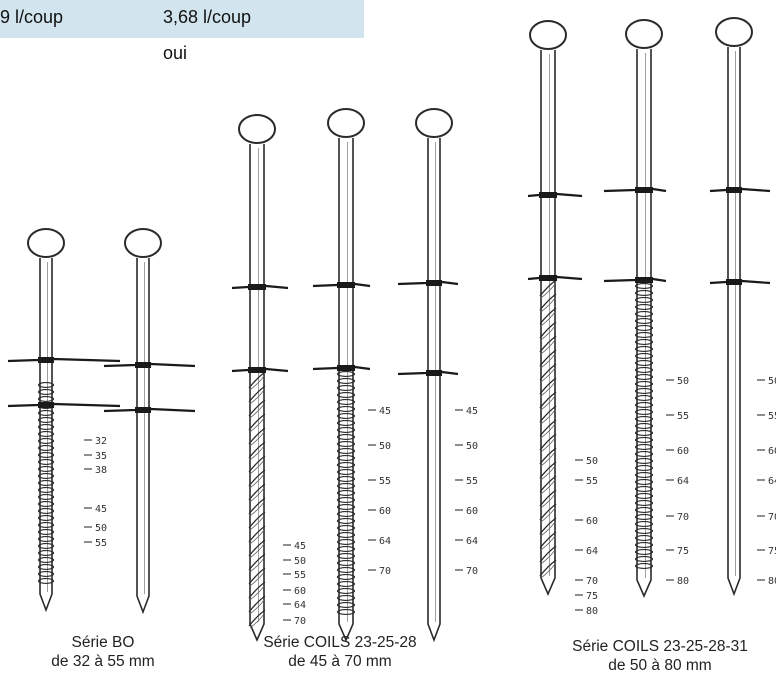 Image resolution: width=776 pixels, height=675 pixels. Describe the element at coordinates (101, 470) in the screenshot. I see `scale-label: 38` at that location.